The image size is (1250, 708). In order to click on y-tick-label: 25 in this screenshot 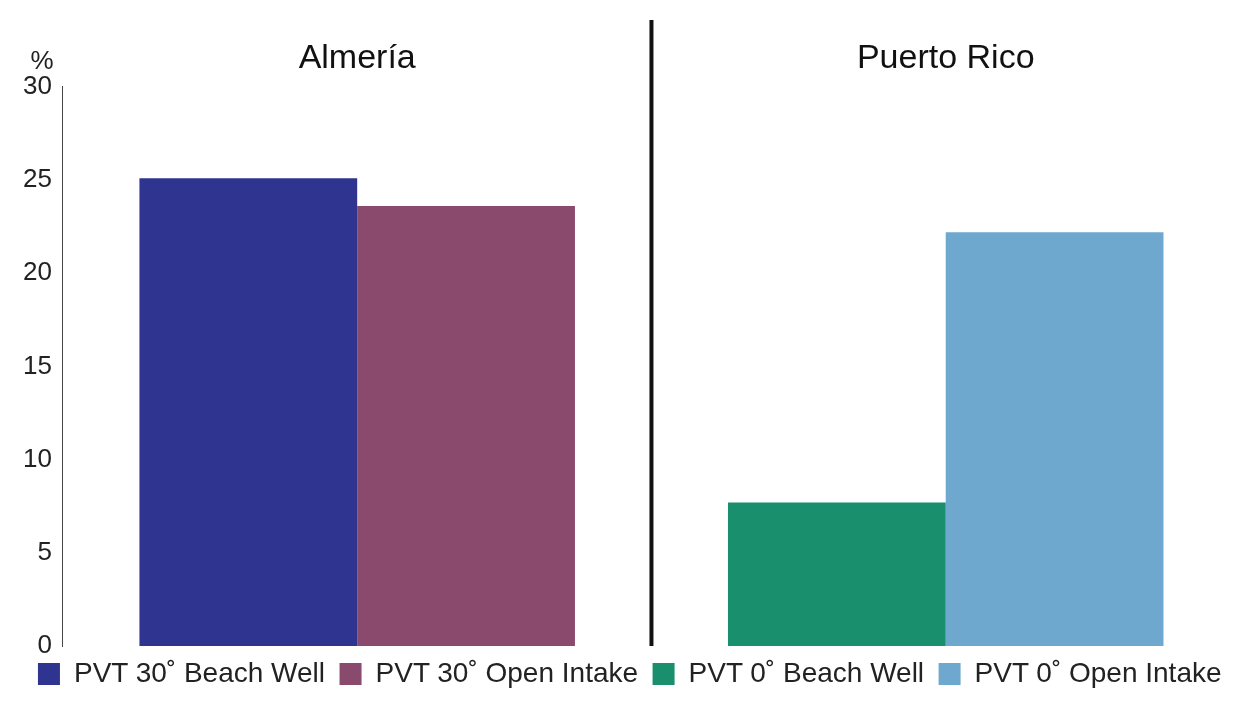, I will do `click(37, 178)`.